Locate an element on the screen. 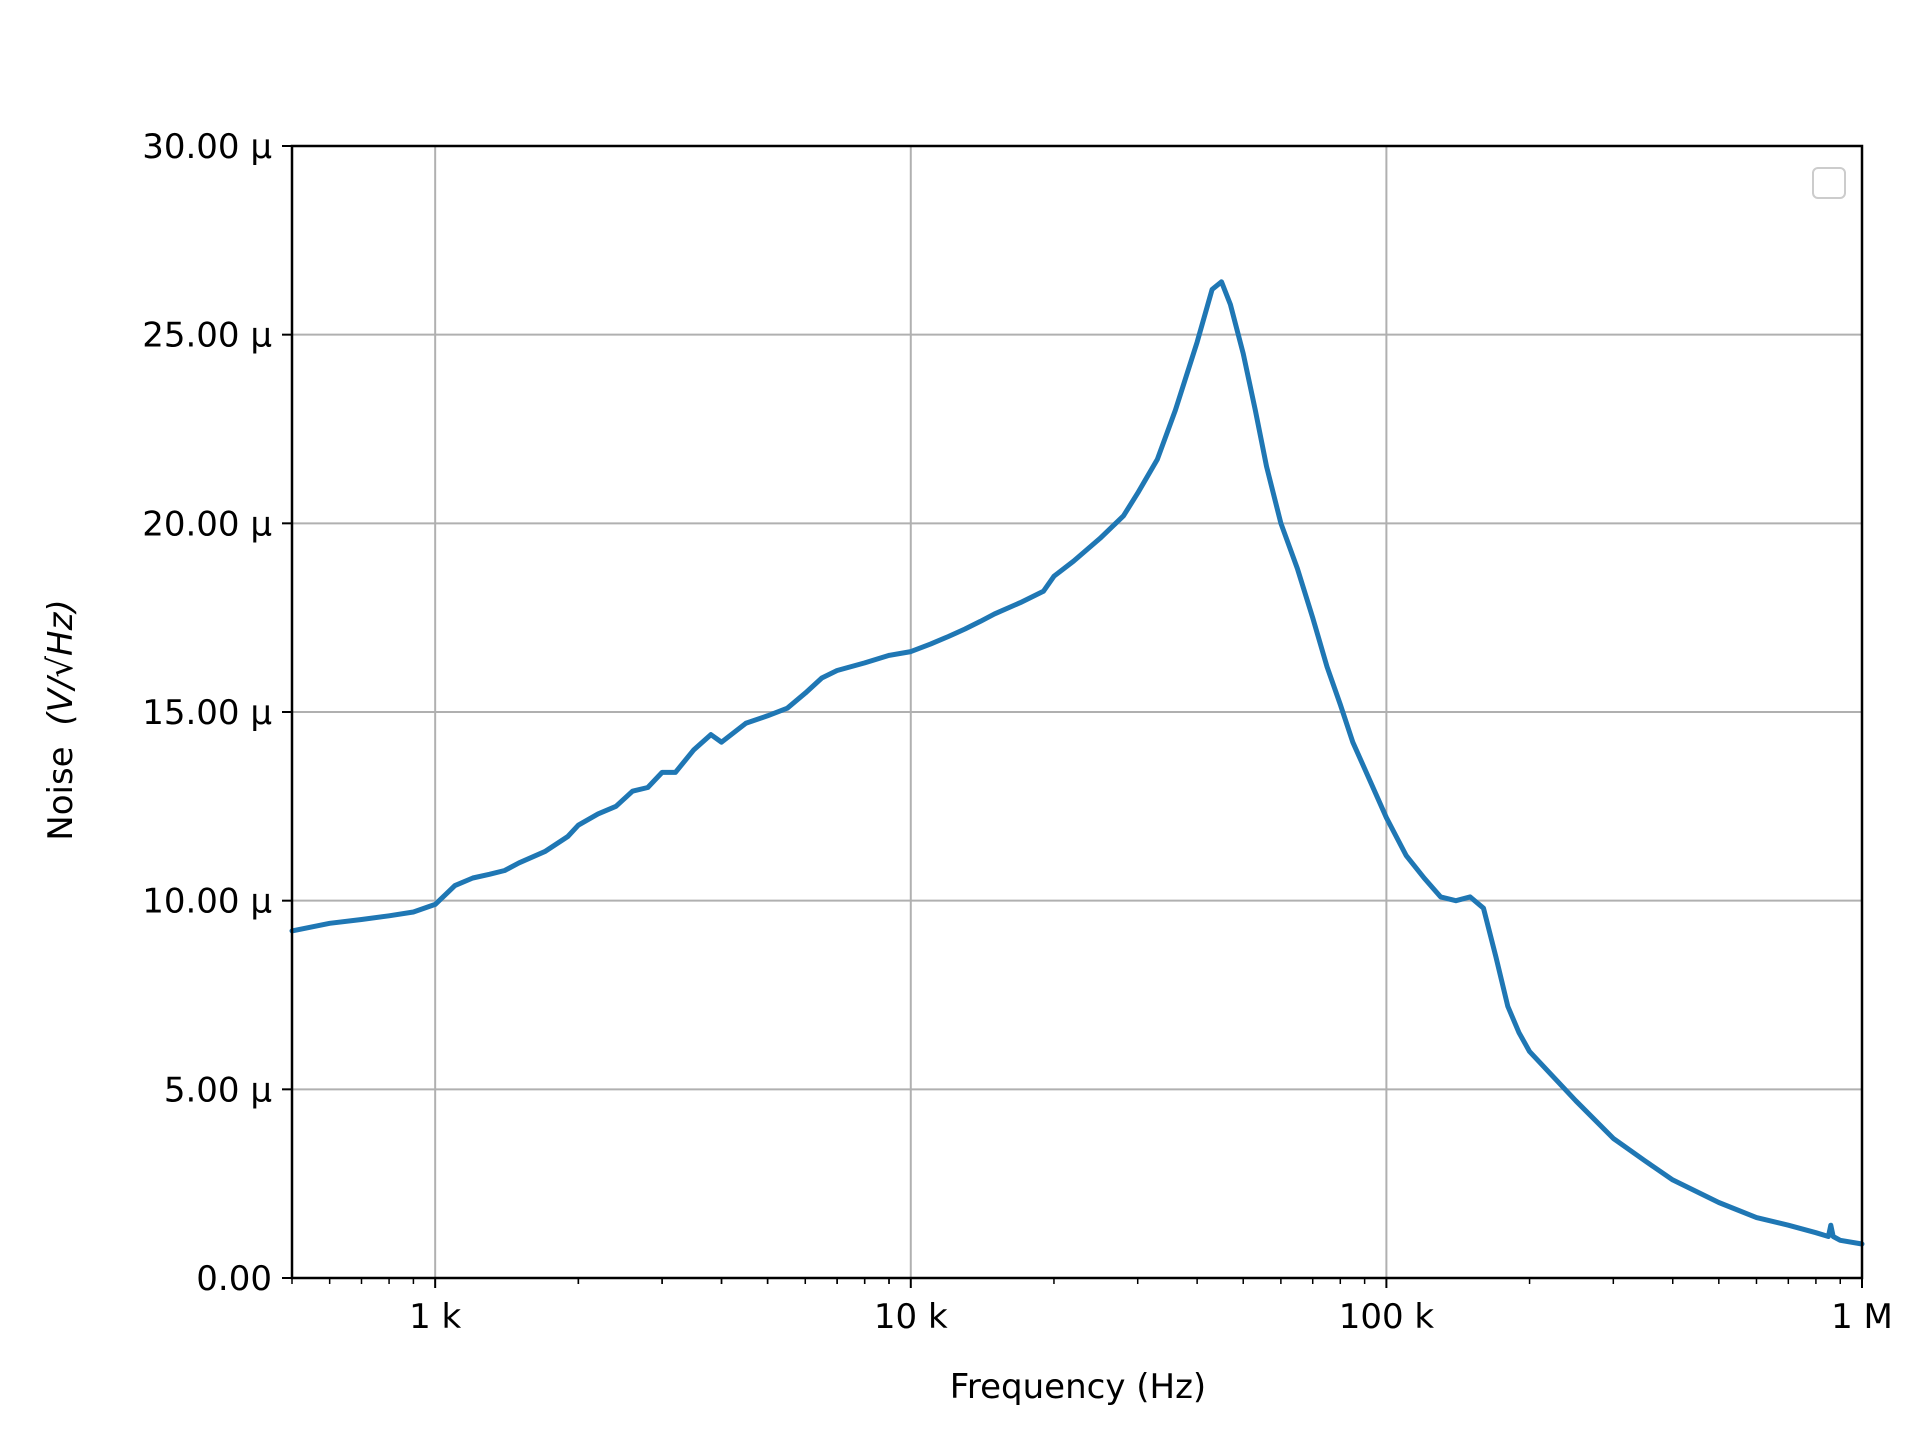  x-tick-label: 100 k is located at coordinates (1387, 1317).